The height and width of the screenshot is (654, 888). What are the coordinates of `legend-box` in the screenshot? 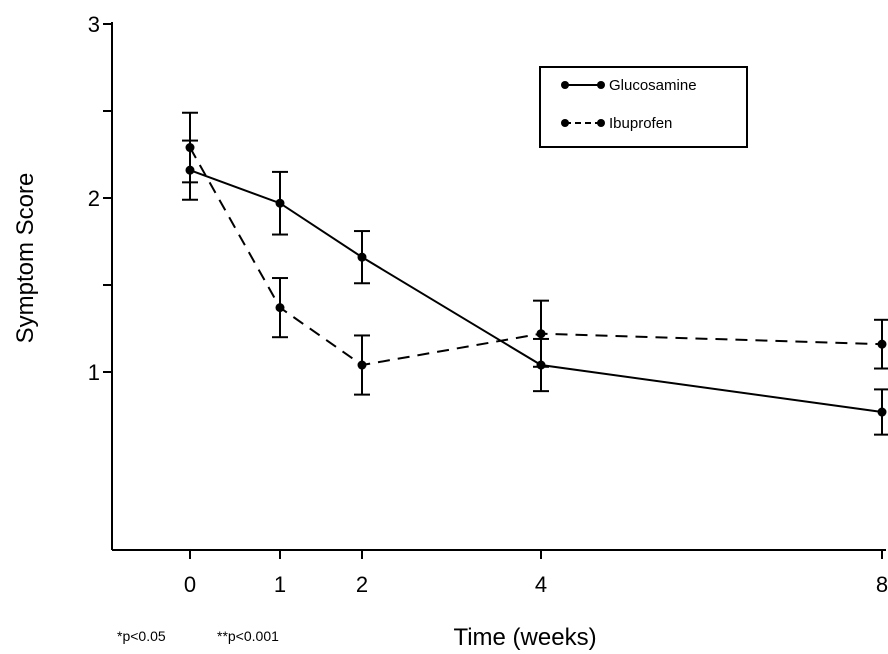 It's located at (643, 107).